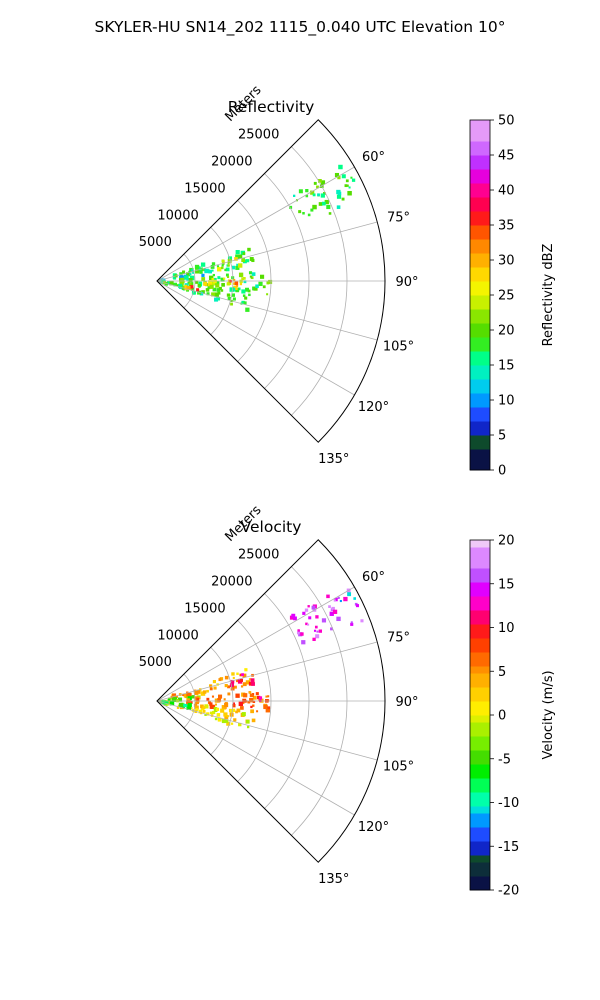 This screenshot has width=600, height=1000. What do you see at coordinates (406, 282) in the screenshot?
I see `azimuth-tick-label: 90°` at bounding box center [406, 282].